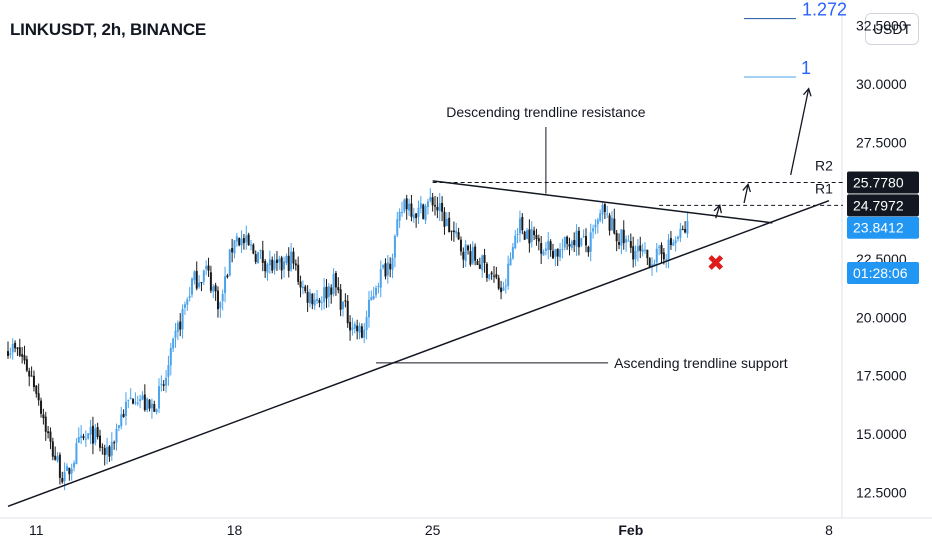 This screenshot has height=550, width=932. I want to click on price-tag-label: 25.7780, so click(878, 183).